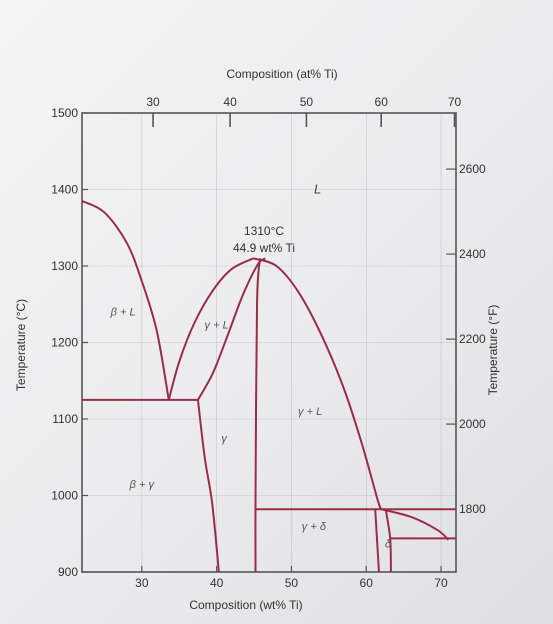  I want to click on curve-beta-liquidus, so click(125, 300).